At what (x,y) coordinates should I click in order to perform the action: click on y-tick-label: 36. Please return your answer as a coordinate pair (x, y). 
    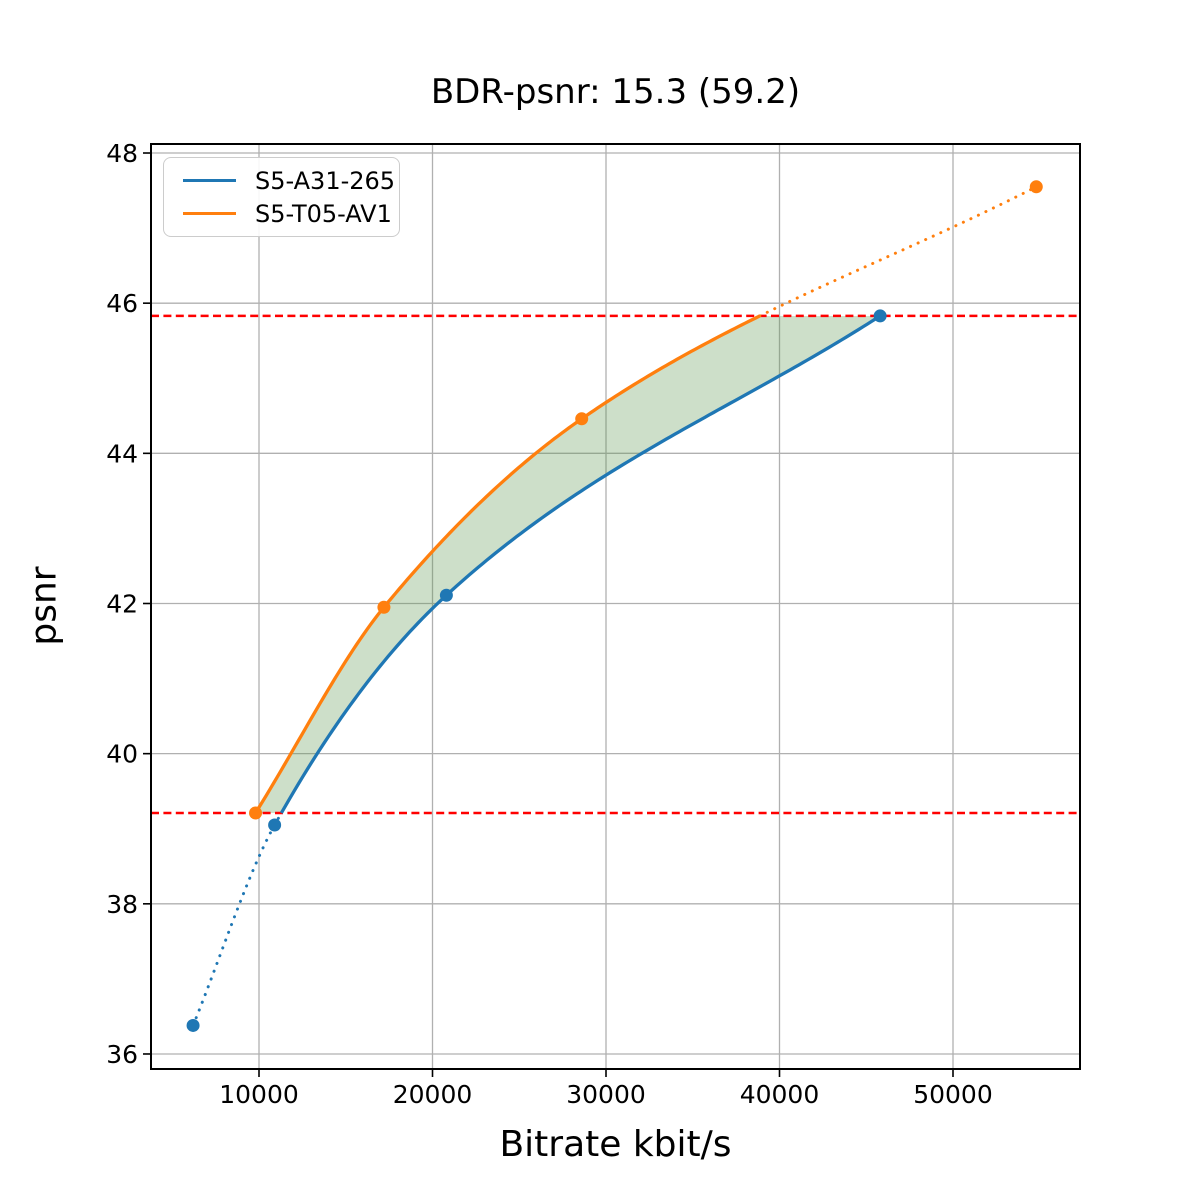
    Looking at the image, I should click on (122, 1054).